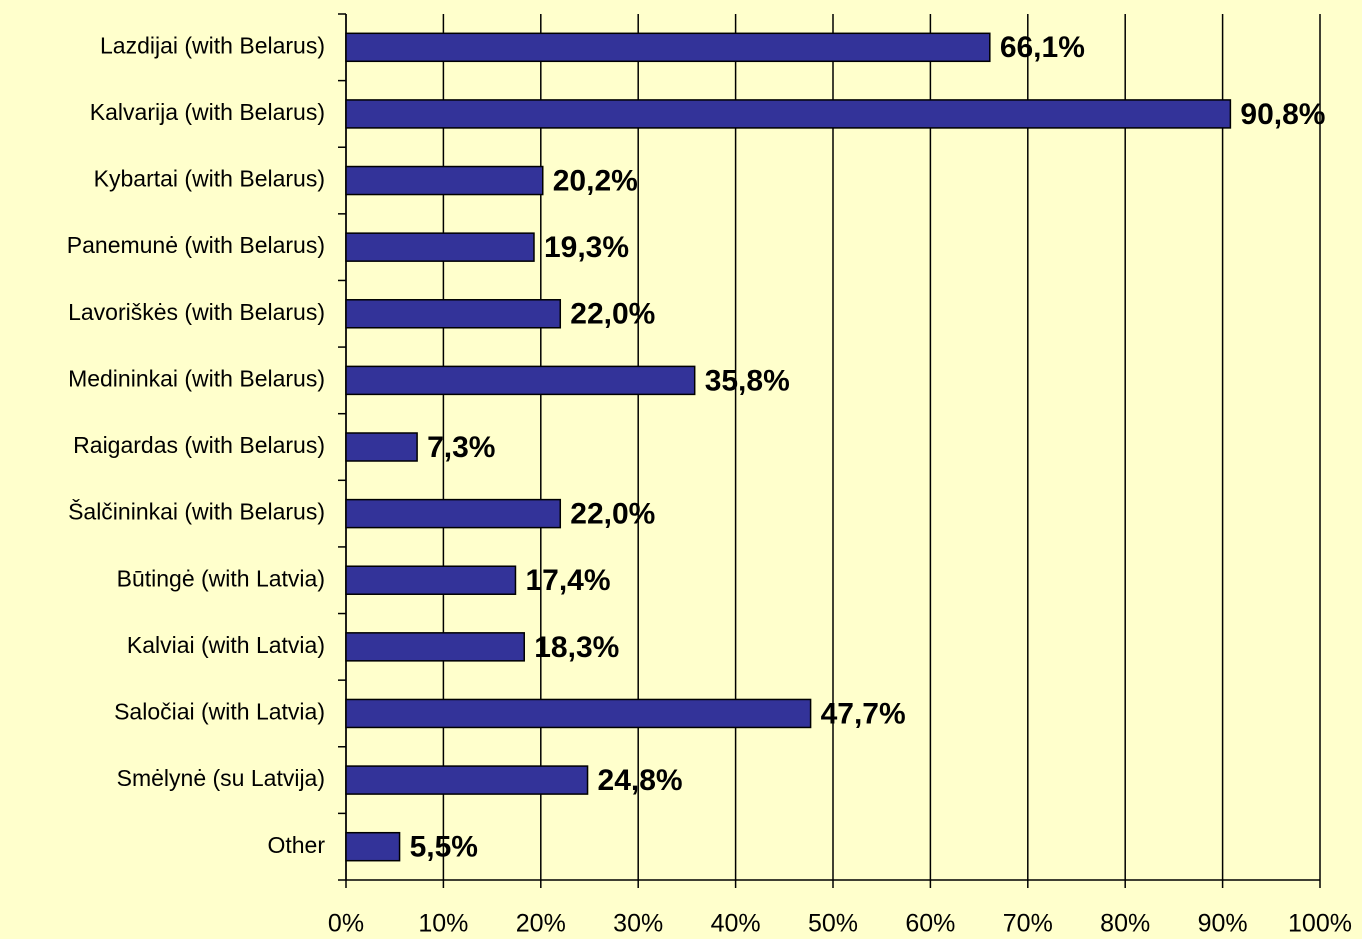 The width and height of the screenshot is (1362, 939). I want to click on value-label: 66,1%, so click(1042, 47).